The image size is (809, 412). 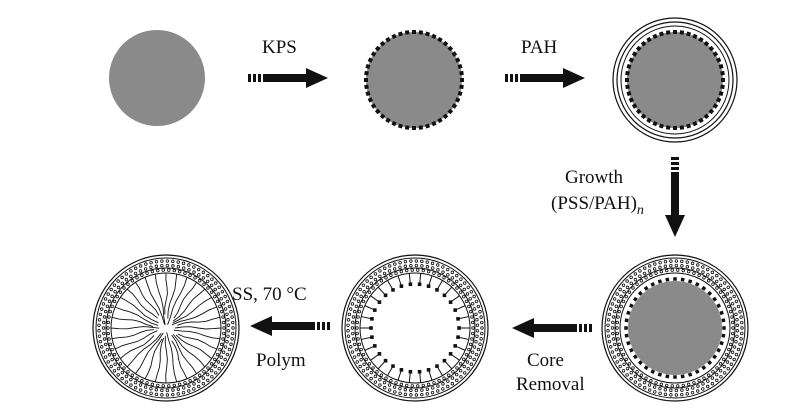 I want to click on core-label: Core, so click(x=545, y=360).